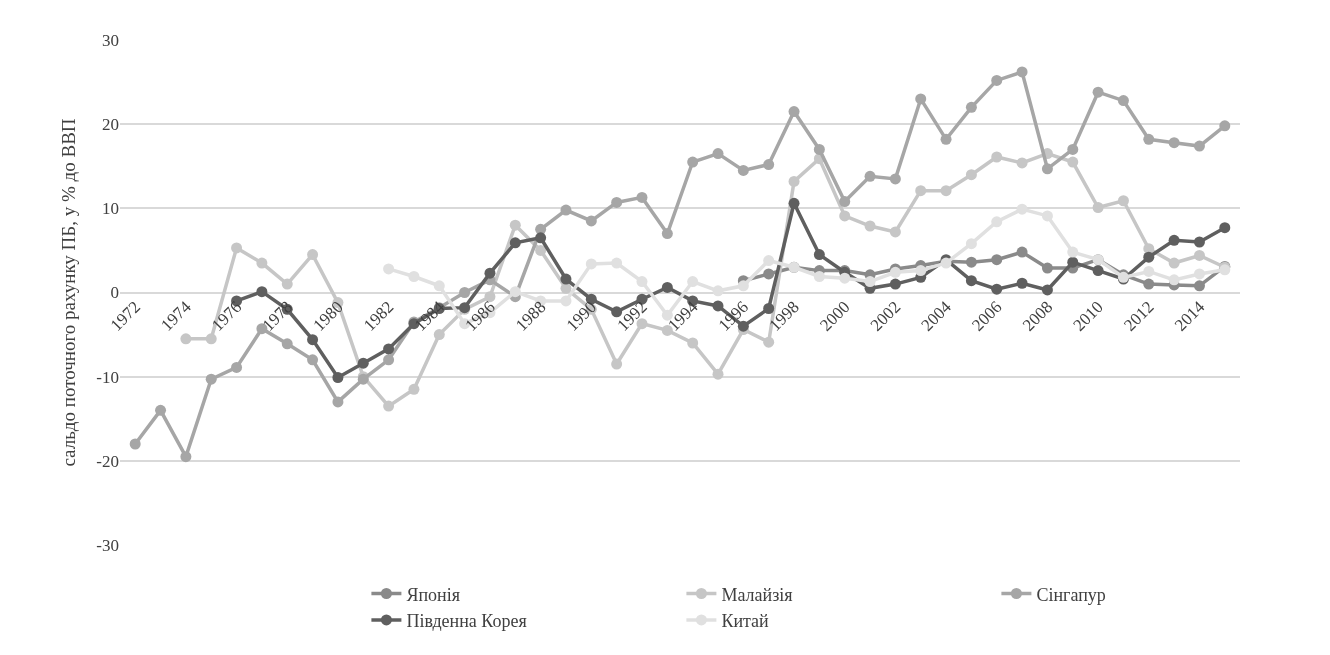  I want to click on y-tick-label: 20, so click(110, 125).